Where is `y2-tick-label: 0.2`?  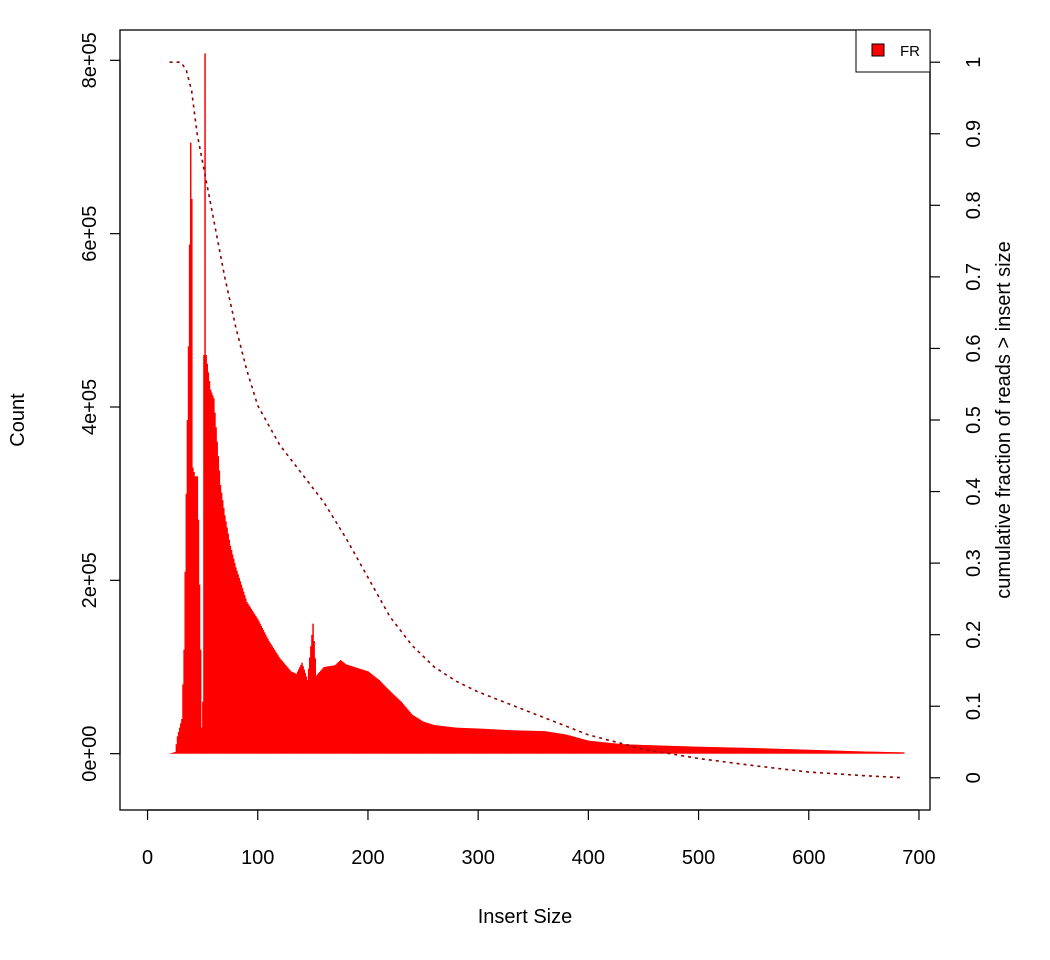
y2-tick-label: 0.2 is located at coordinates (974, 635).